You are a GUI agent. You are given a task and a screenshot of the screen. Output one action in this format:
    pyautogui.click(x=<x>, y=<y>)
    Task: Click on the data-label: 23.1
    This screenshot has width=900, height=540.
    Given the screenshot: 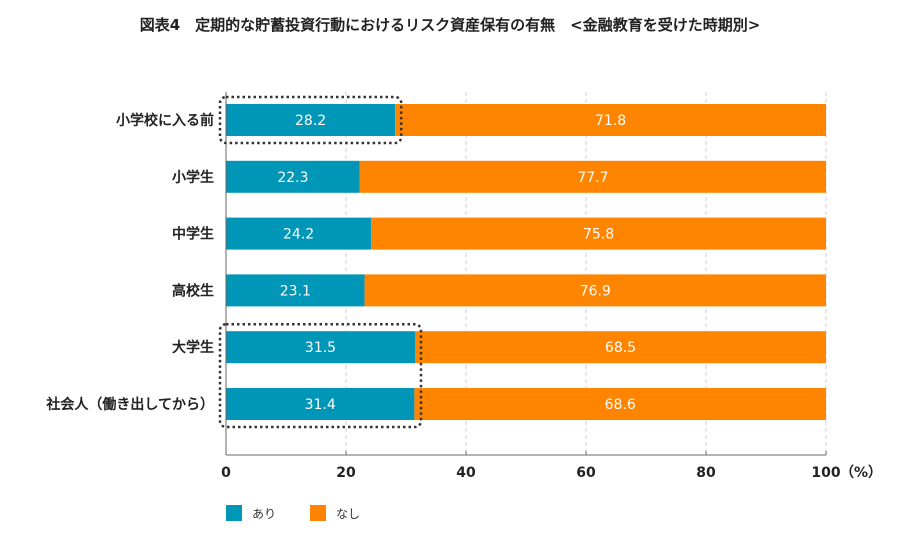 What is the action you would take?
    pyautogui.click(x=295, y=291)
    